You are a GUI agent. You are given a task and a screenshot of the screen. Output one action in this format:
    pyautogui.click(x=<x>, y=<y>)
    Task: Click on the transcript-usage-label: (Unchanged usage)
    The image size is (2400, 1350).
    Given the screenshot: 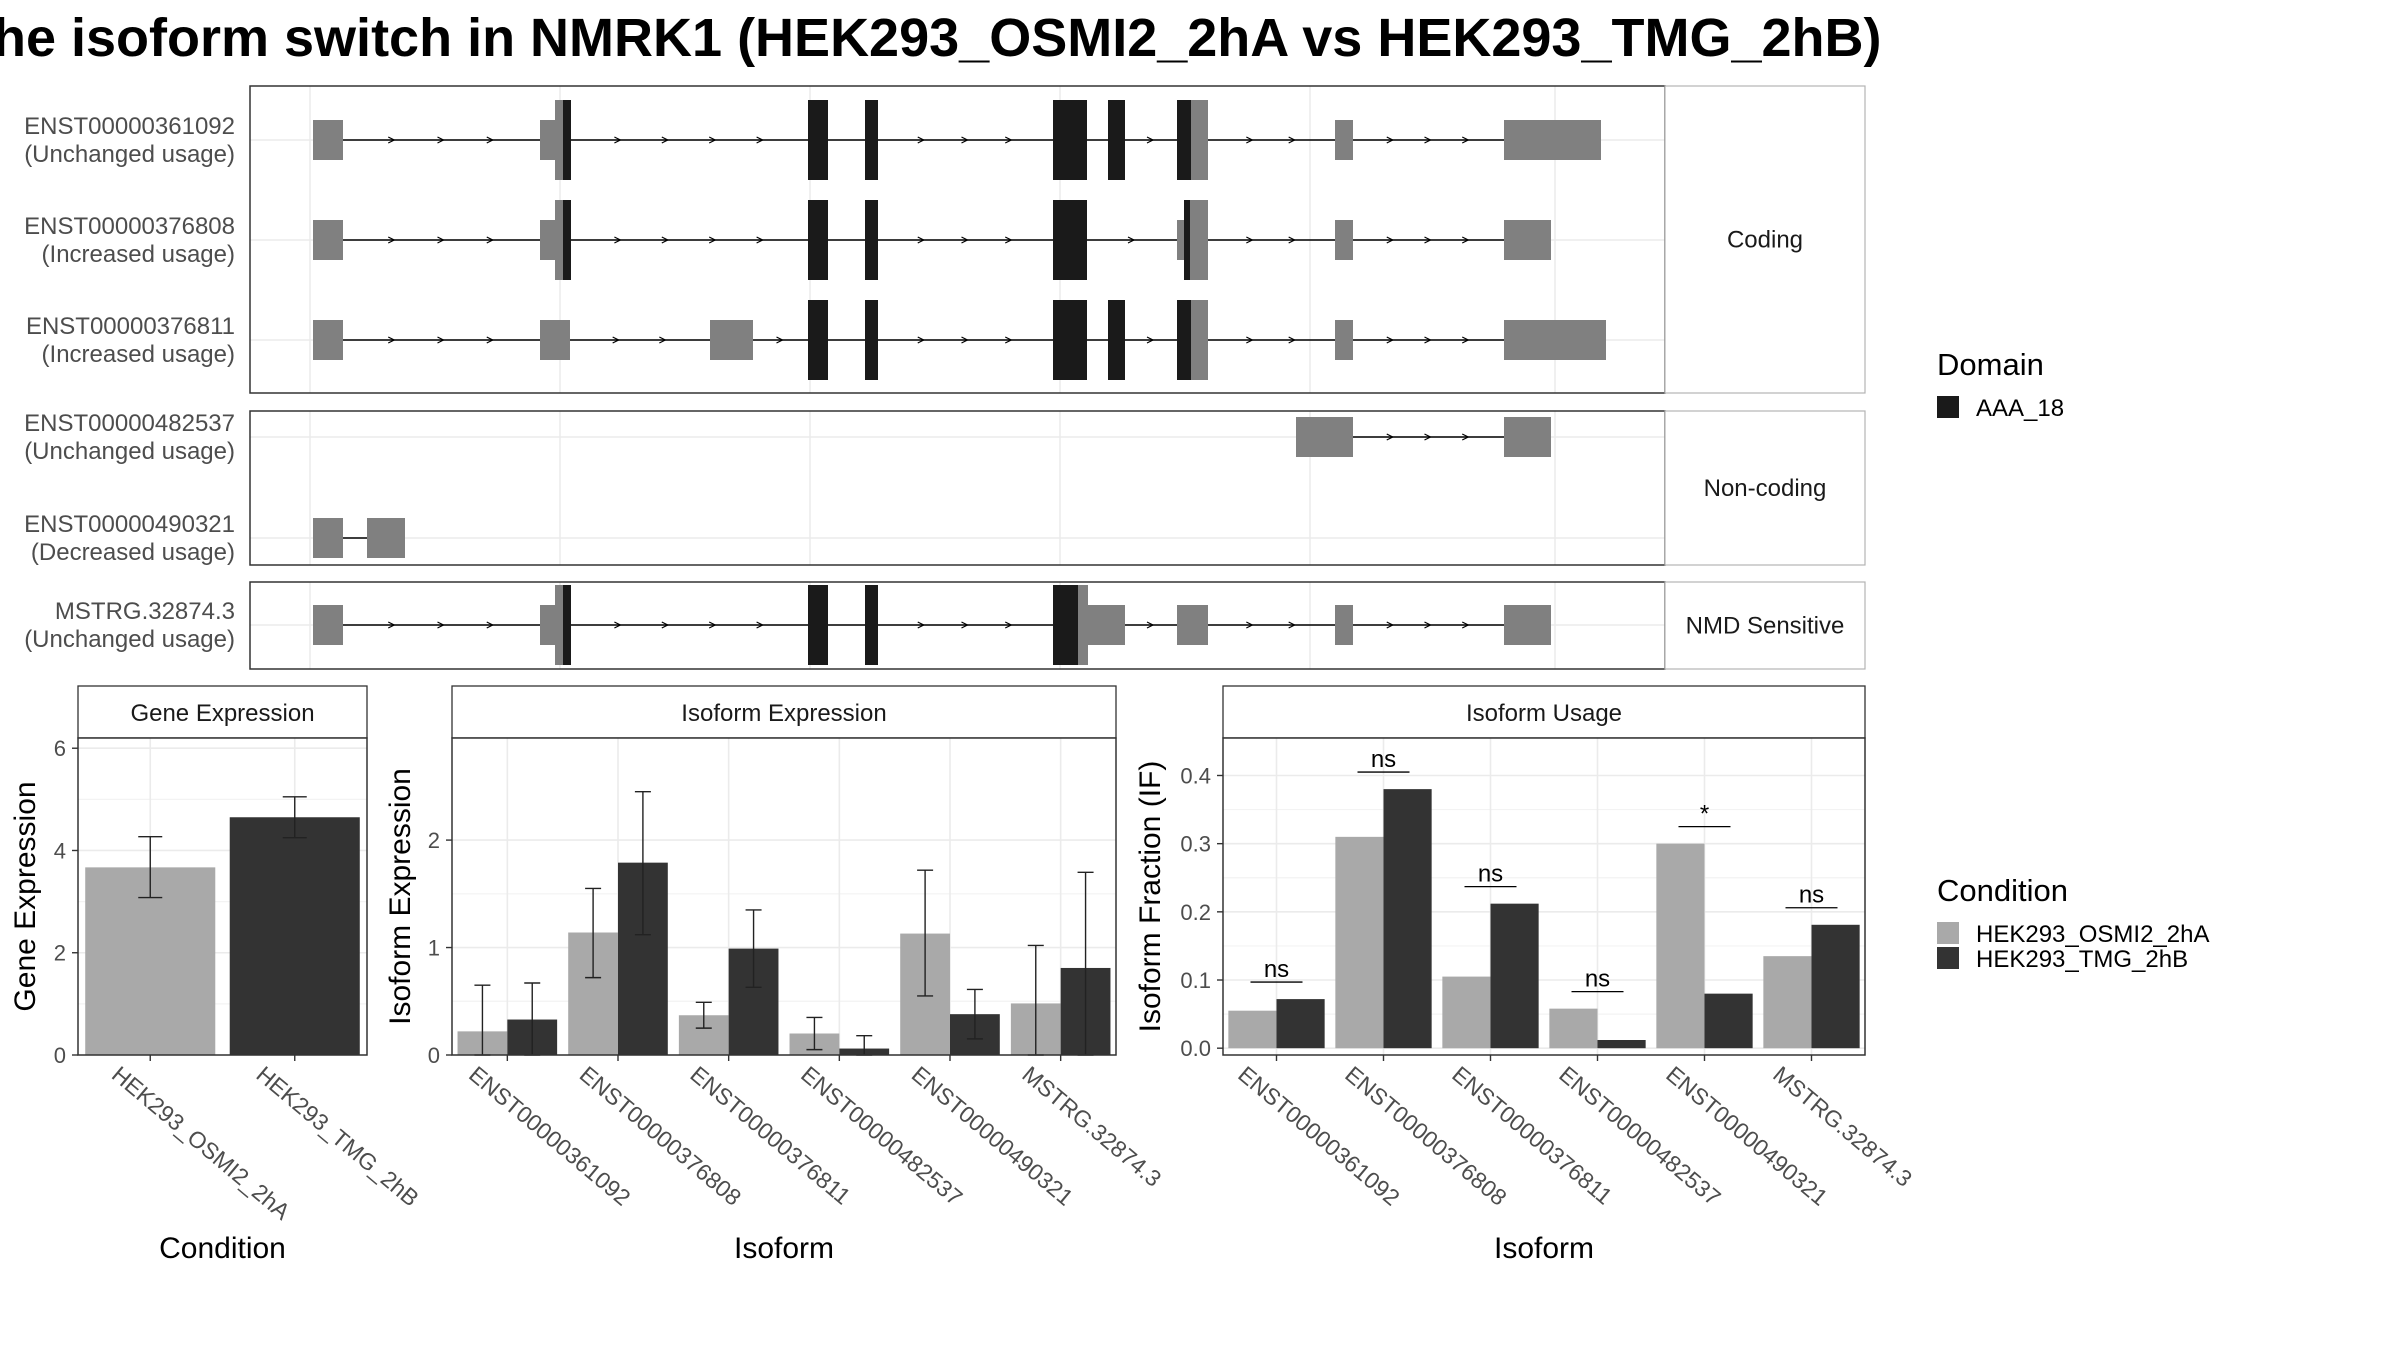 What is the action you would take?
    pyautogui.click(x=129, y=451)
    